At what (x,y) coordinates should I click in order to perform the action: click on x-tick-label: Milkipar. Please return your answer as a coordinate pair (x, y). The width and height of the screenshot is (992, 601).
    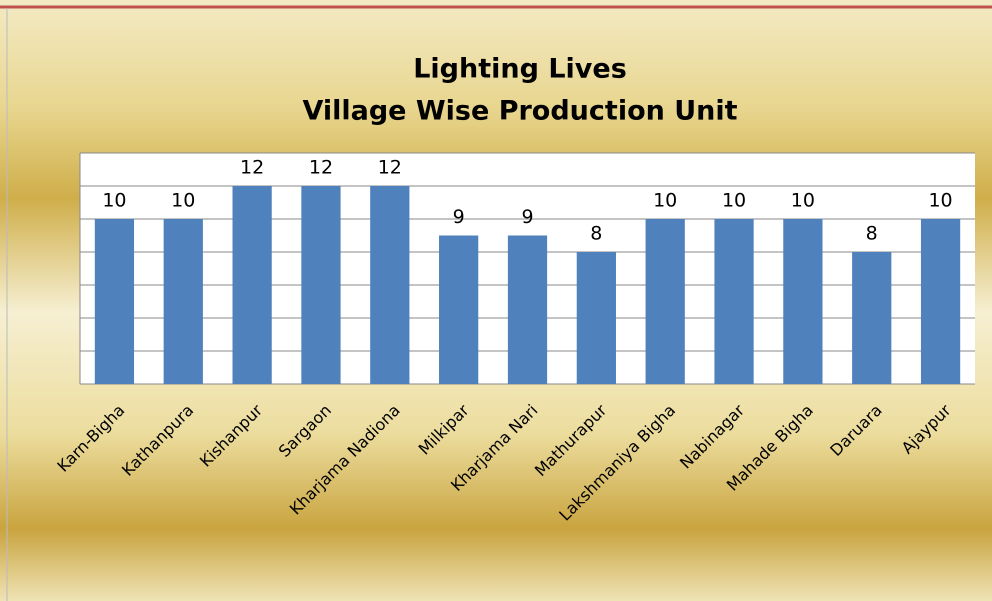
    Looking at the image, I should click on (444, 429).